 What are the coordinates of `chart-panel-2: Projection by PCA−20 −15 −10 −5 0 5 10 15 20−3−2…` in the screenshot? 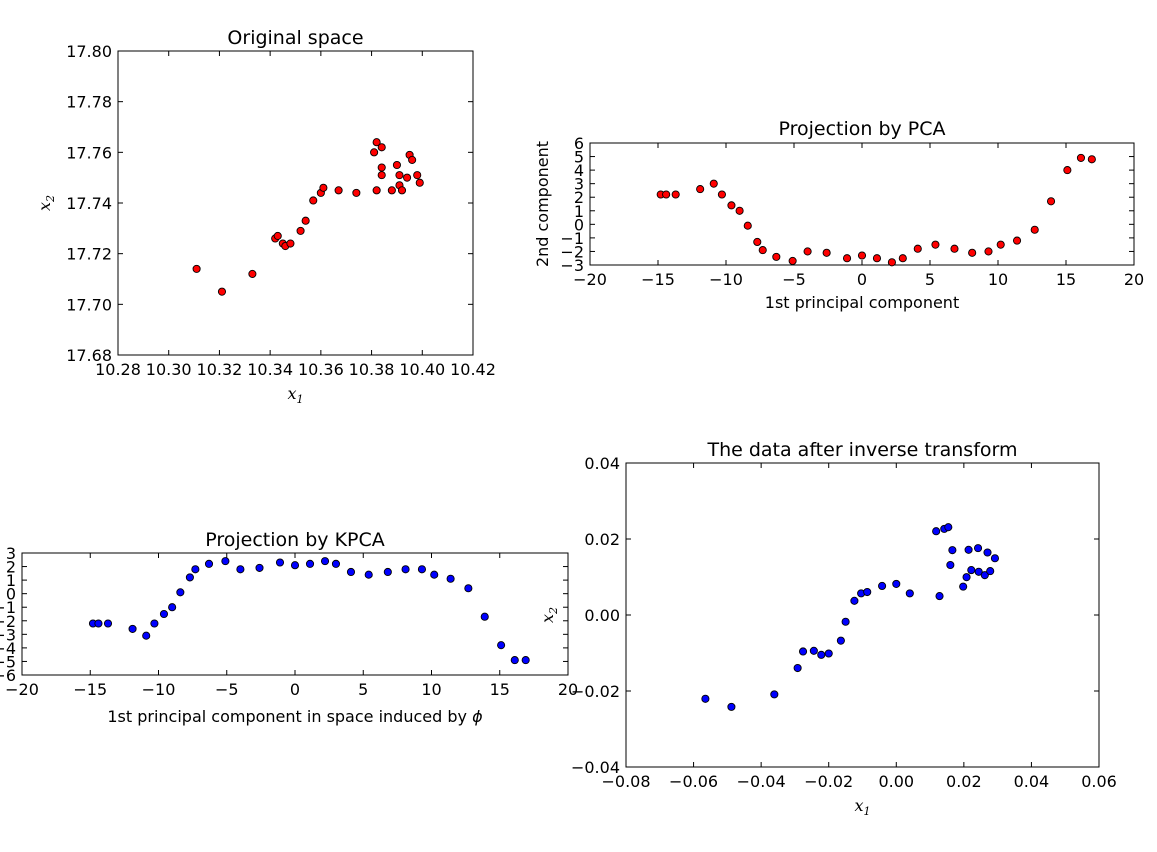 It's located at (838, 215).